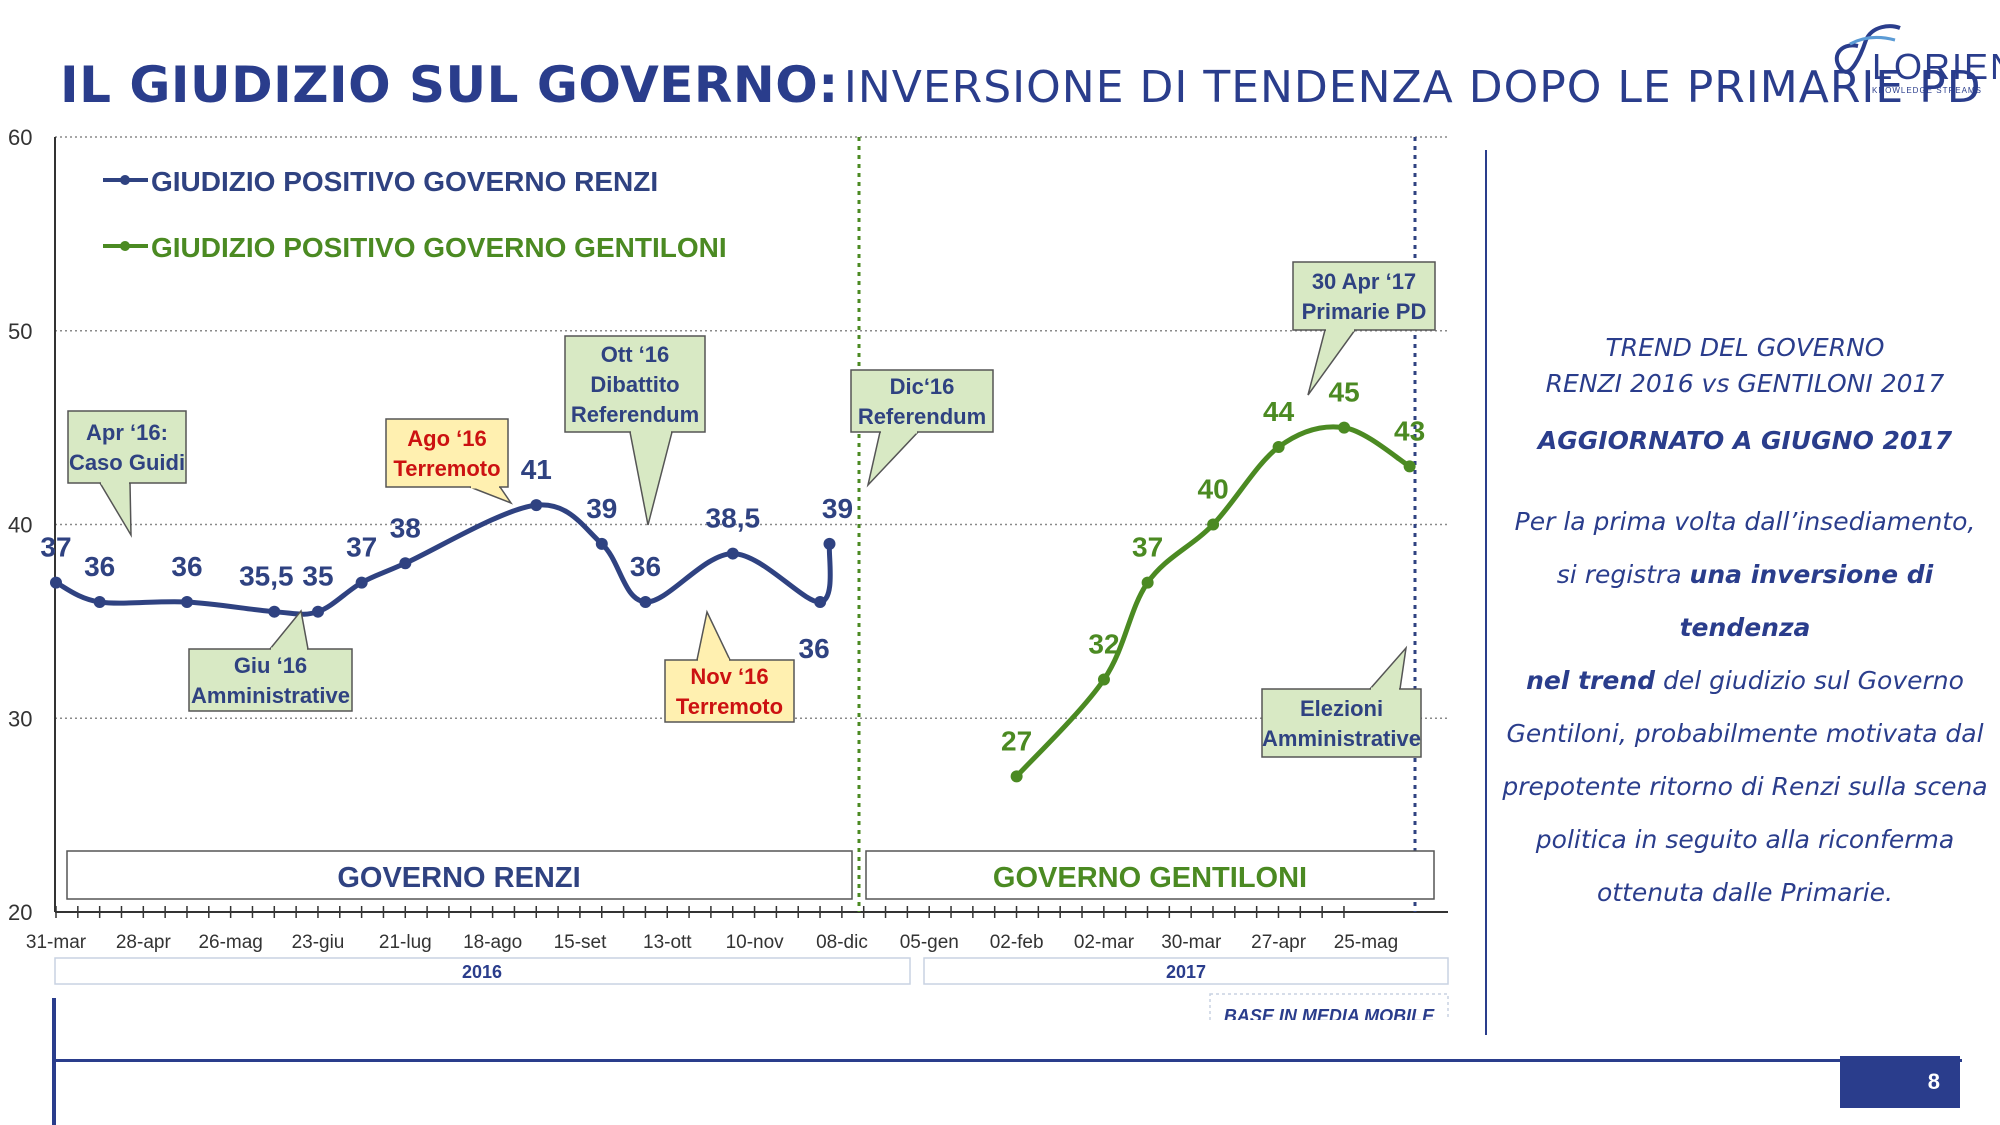 The height and width of the screenshot is (1125, 2000). What do you see at coordinates (1191, 942) in the screenshot?
I see `x-tick-label: 30-mar` at bounding box center [1191, 942].